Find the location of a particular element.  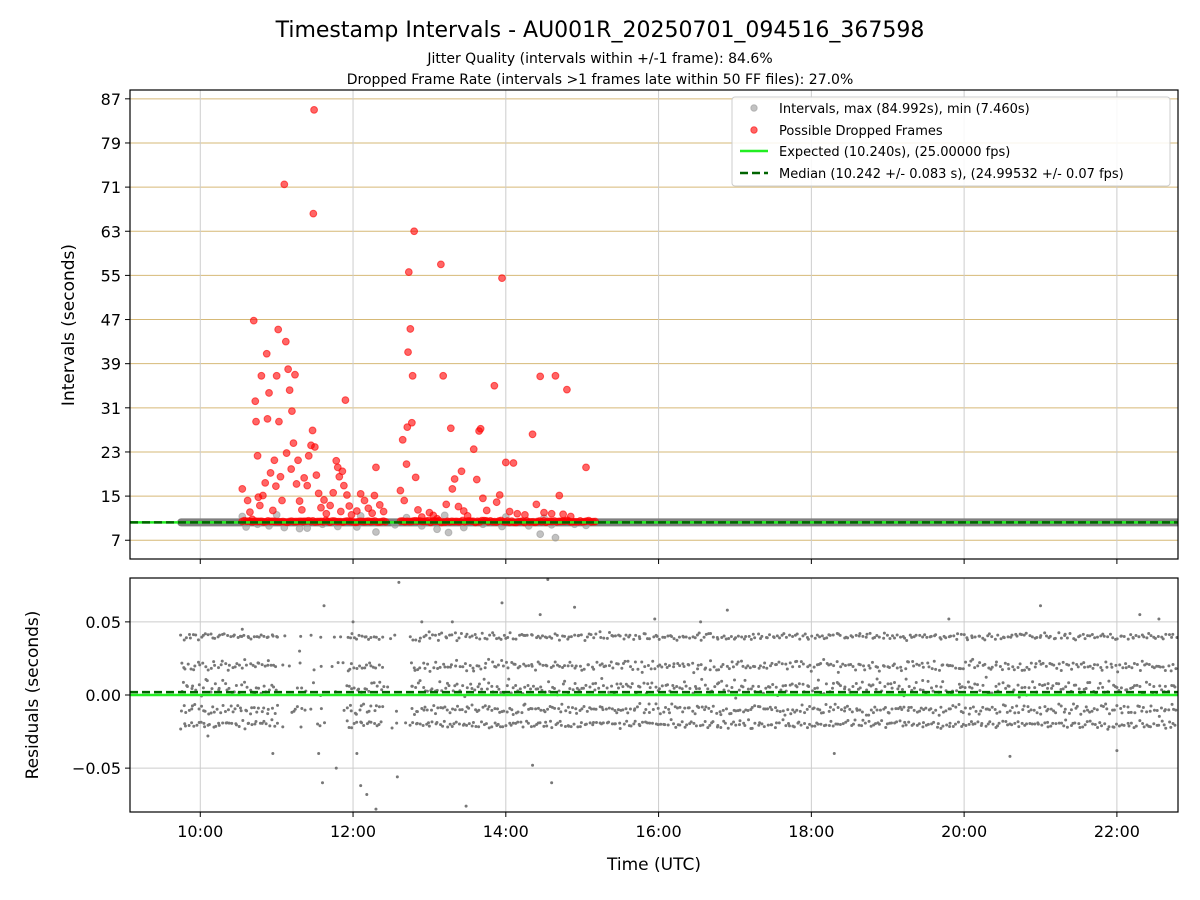

legend-box is located at coordinates (951, 141).